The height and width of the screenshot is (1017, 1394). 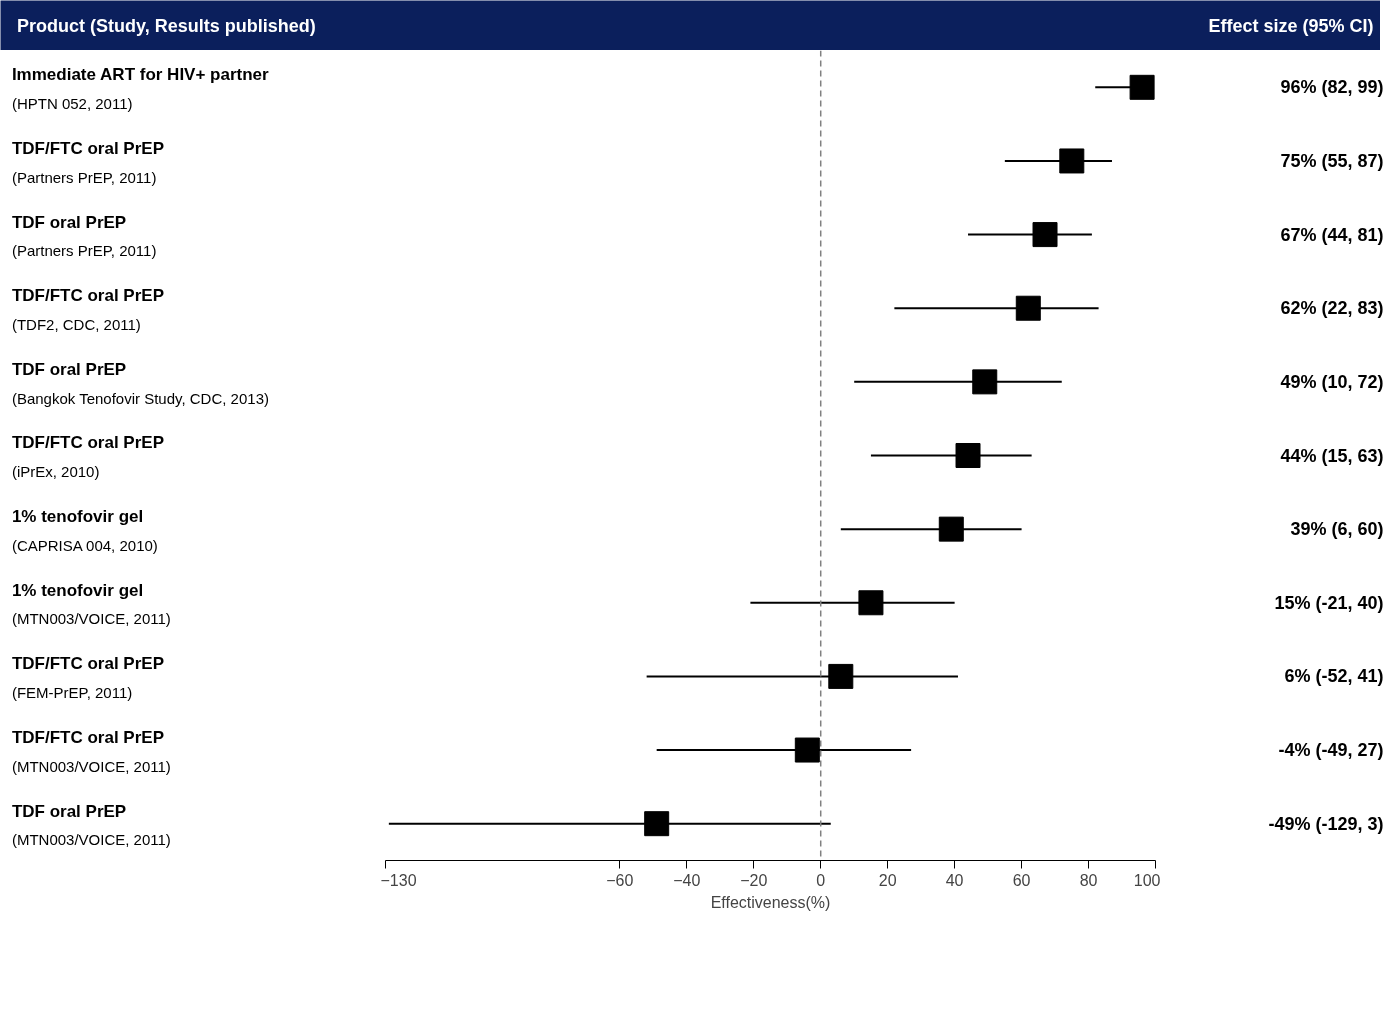 What do you see at coordinates (1332, 160) in the screenshot?
I see `data-label: 75% (55, 87)` at bounding box center [1332, 160].